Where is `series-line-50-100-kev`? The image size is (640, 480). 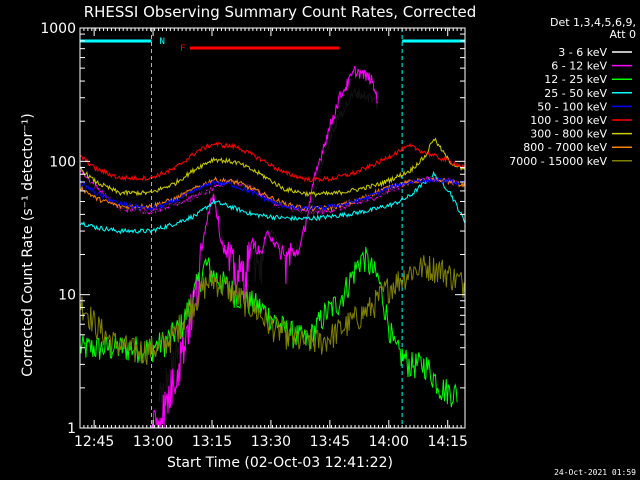
series-line-50-100-kev is located at coordinates (272, 194).